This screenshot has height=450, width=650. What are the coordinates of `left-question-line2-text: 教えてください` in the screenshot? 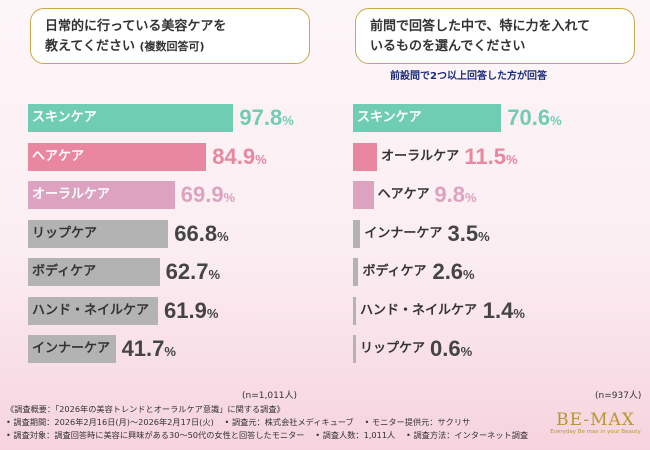 It's located at (90, 46).